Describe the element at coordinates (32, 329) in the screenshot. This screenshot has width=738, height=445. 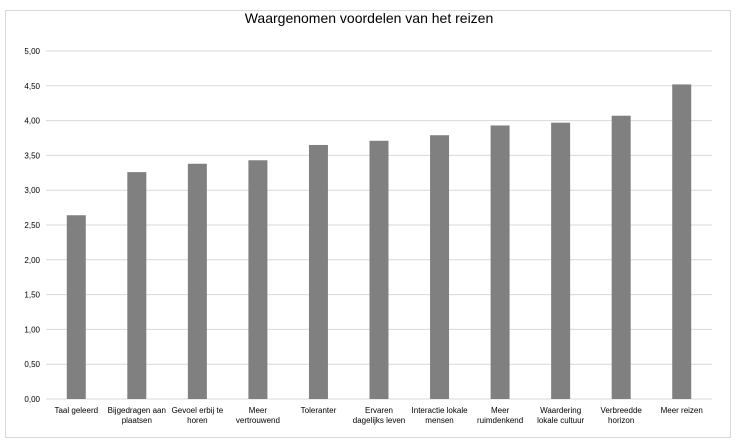
I see `y-tick-label: 1,00` at that location.